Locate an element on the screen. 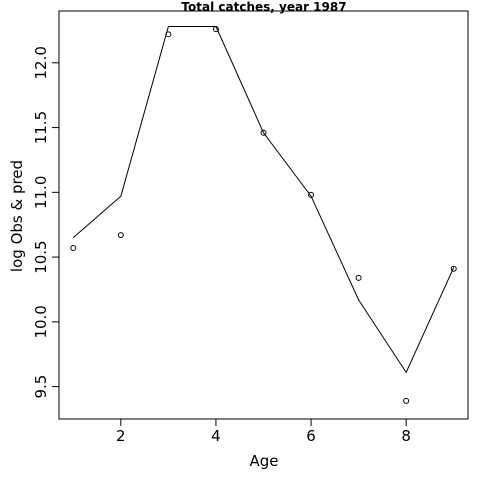  x-tick-label: 8 is located at coordinates (406, 436).